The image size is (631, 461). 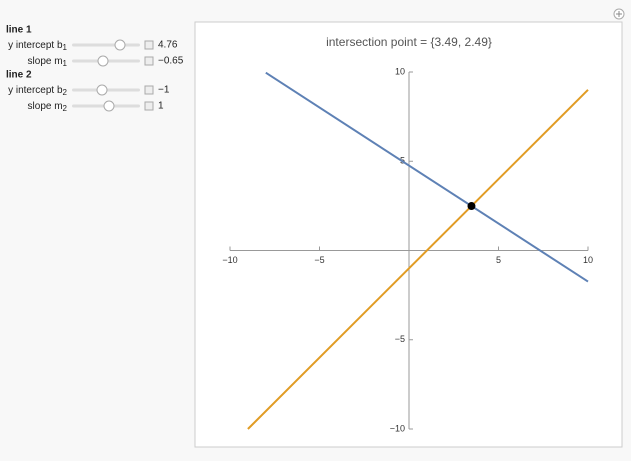 I want to click on y-tick-label: 10, so click(x=400, y=71).